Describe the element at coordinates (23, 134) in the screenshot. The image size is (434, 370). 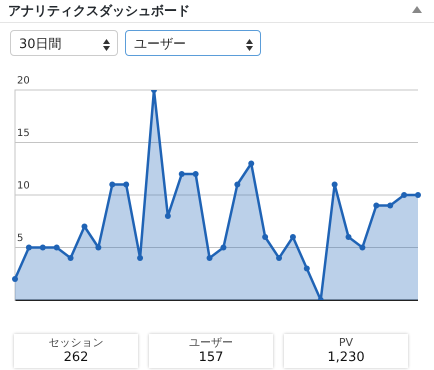
I see `y-tick-label: 15` at that location.